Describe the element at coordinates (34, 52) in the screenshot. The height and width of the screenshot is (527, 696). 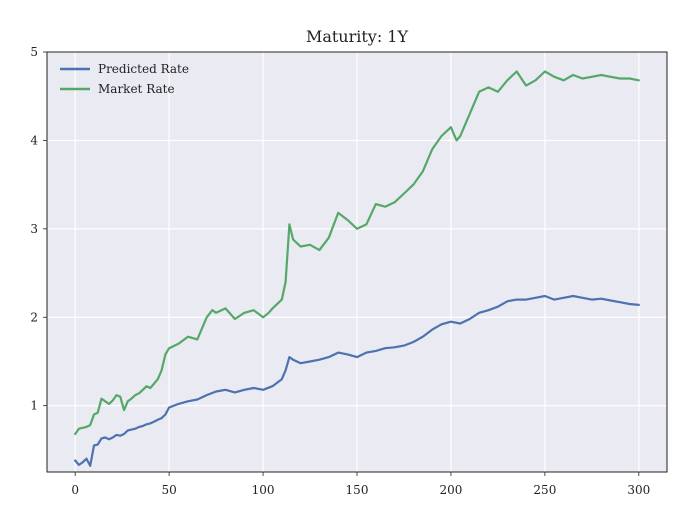
I see `y-tick-label: 5` at that location.